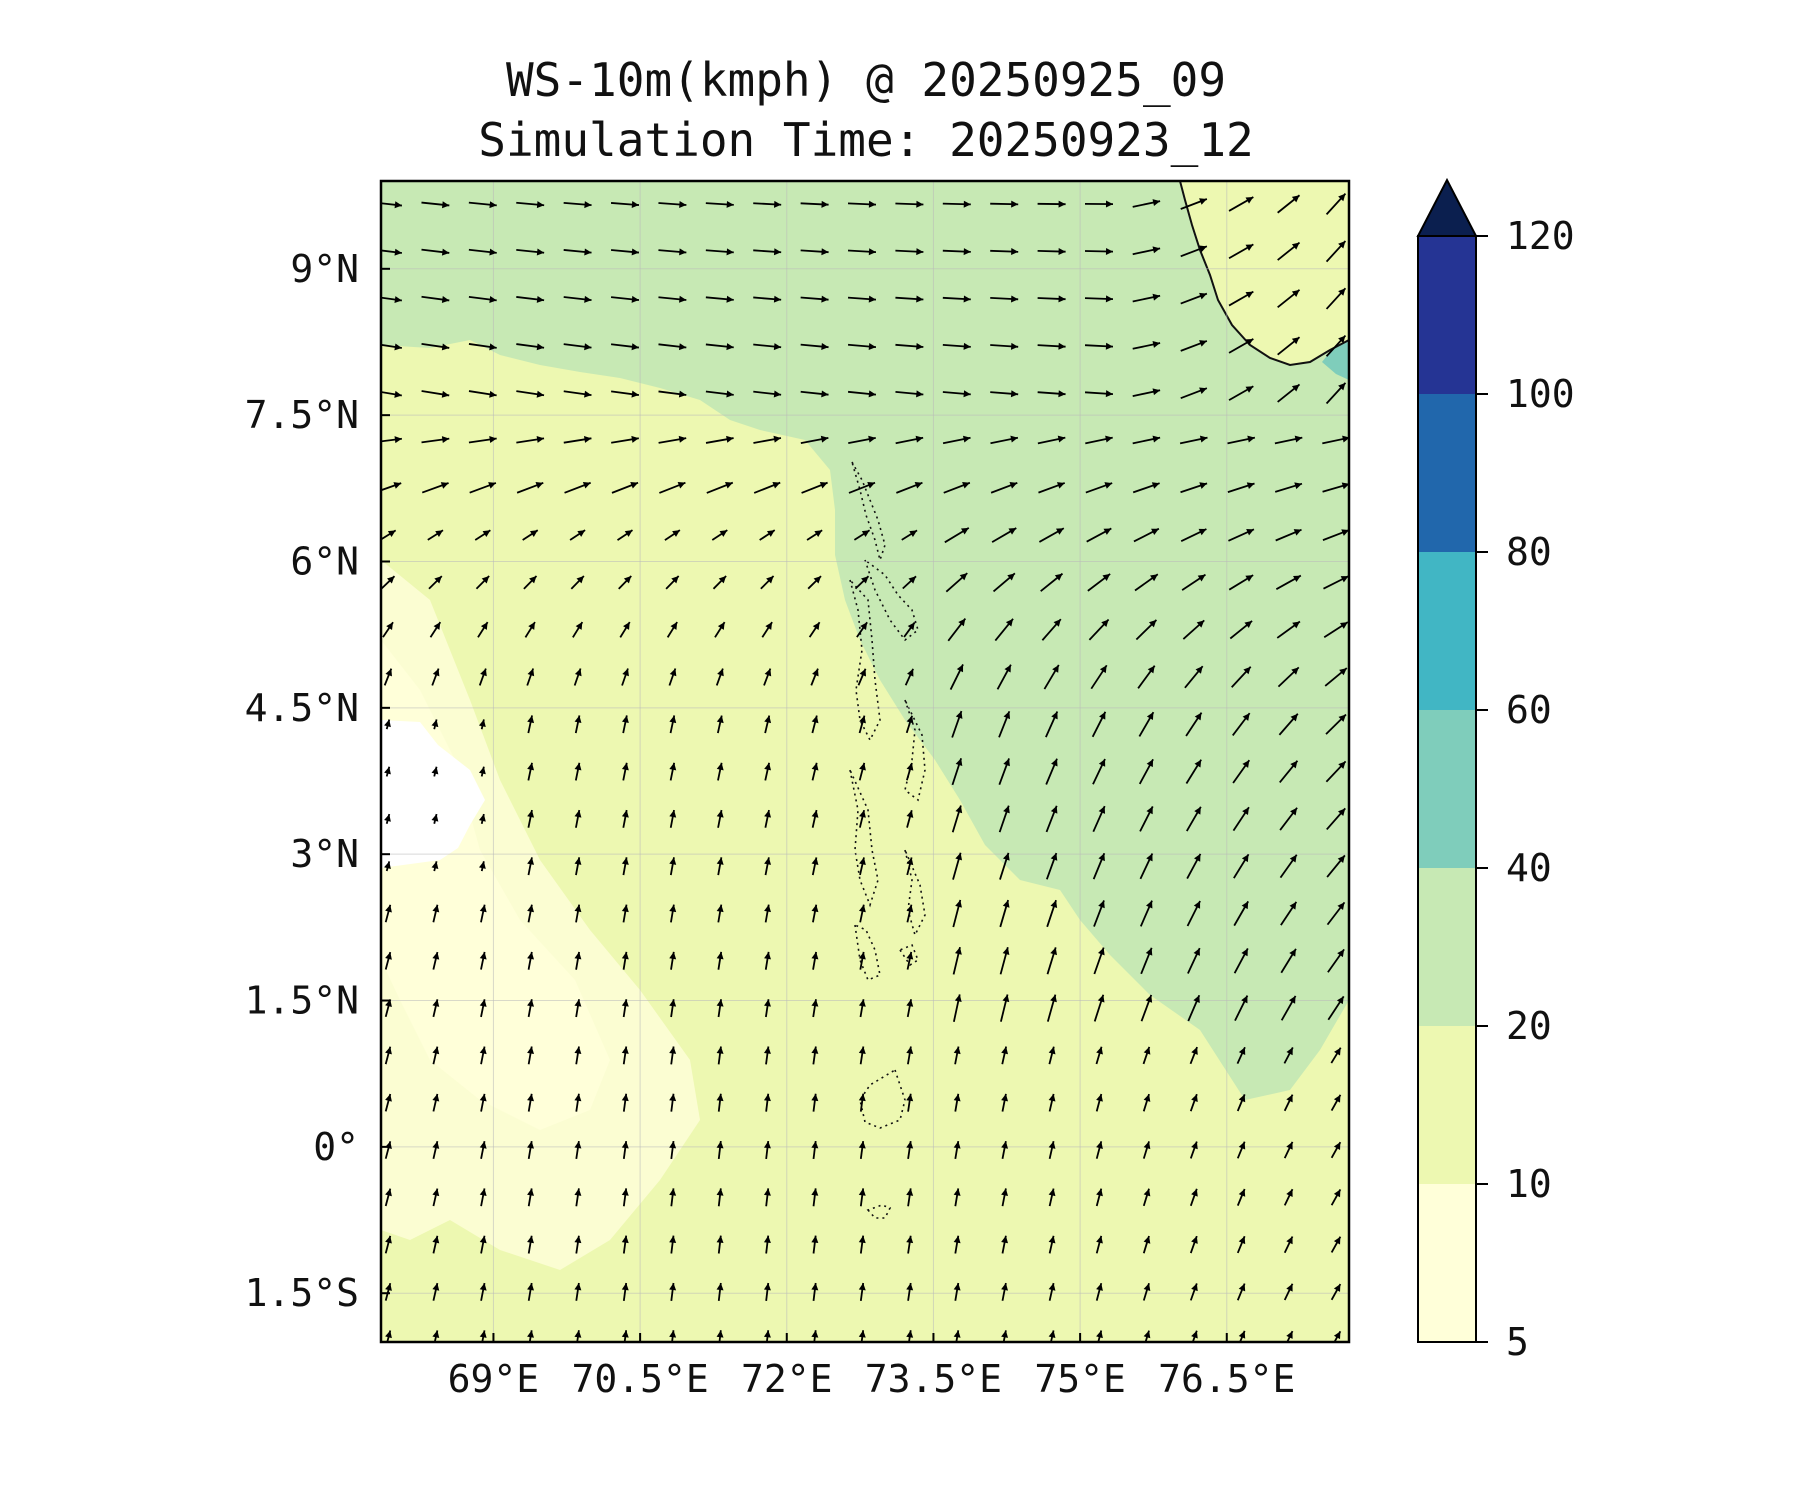  What do you see at coordinates (317, 781) in the screenshot?
I see `y-axis: 9°N 7.5°N 6°N 4.5°N 3°N 1.5°N 0° 1.5°S` at bounding box center [317, 781].